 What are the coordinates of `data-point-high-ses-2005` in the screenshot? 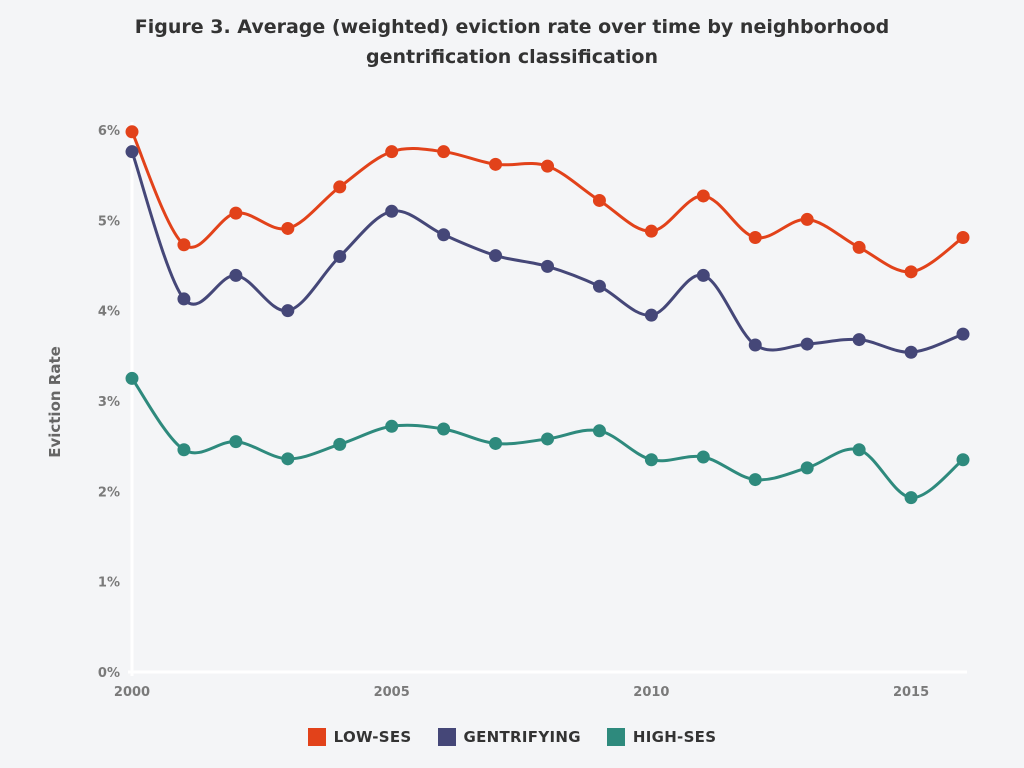 It's located at (392, 426).